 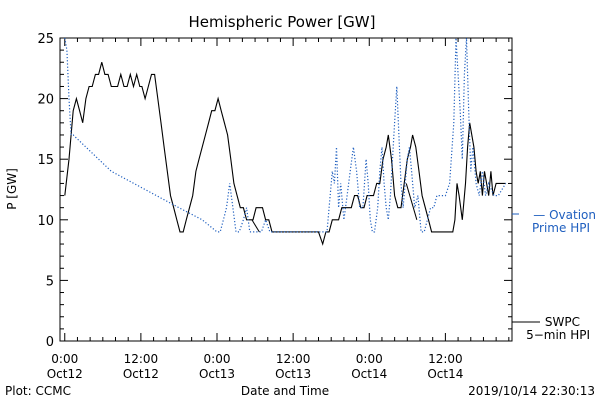 I want to click on legend-ovation-line1: — Ovation, so click(x=564, y=215).